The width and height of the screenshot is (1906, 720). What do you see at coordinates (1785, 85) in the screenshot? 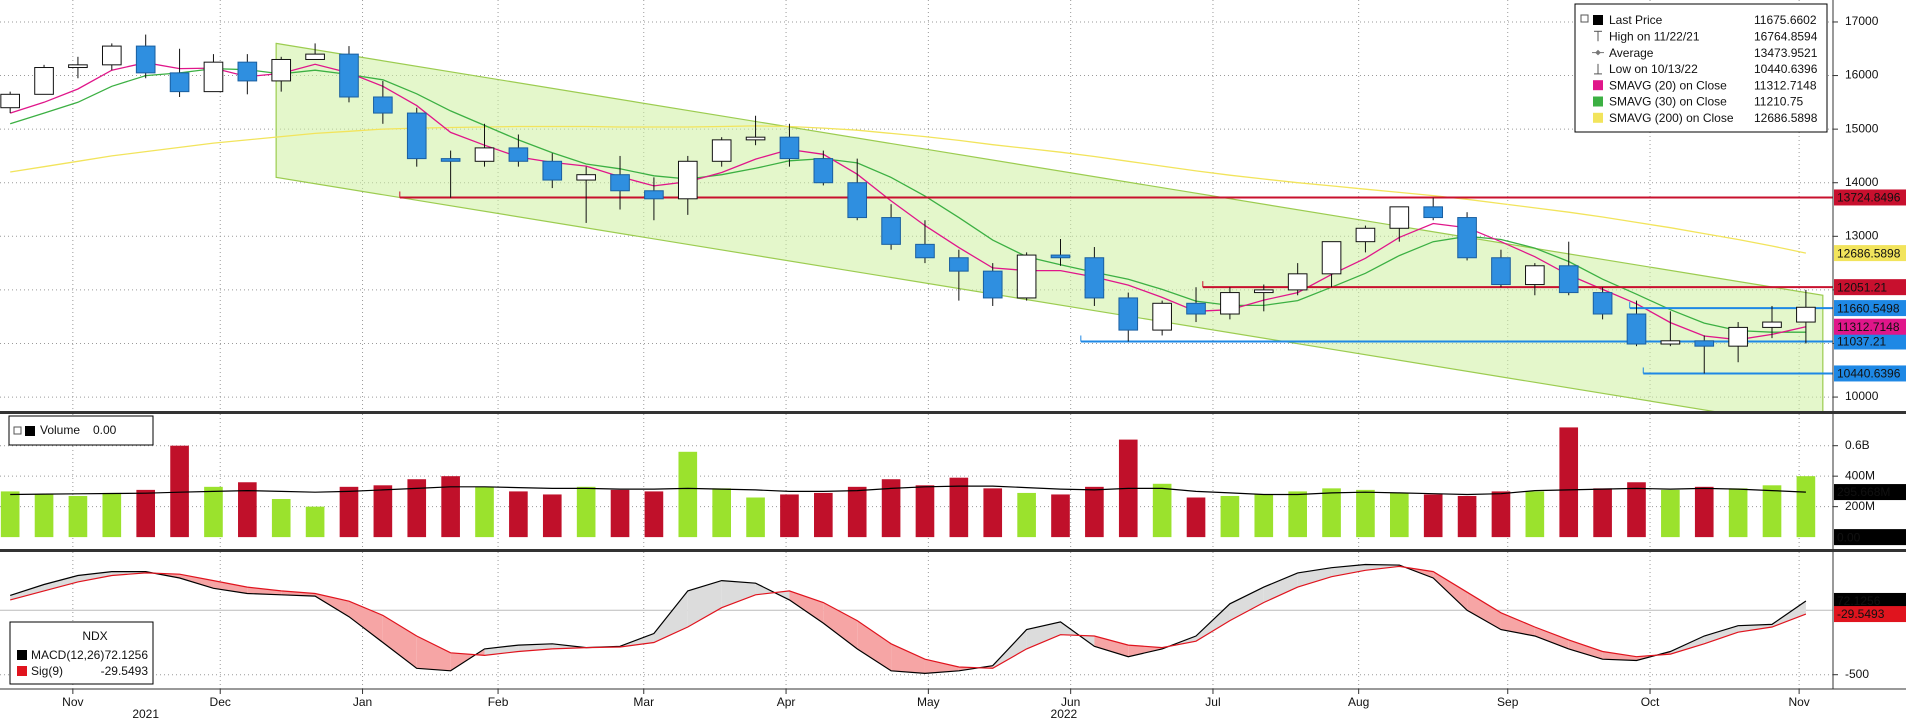
I see `legend-value: 11312.7148` at bounding box center [1785, 85].